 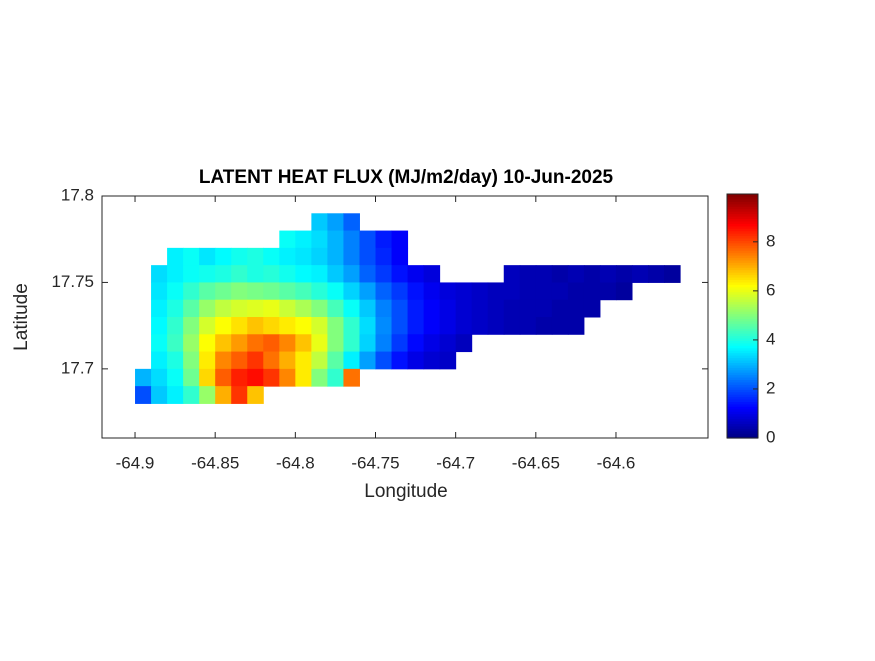 What do you see at coordinates (742, 316) in the screenshot?
I see `colorbar-frame` at bounding box center [742, 316].